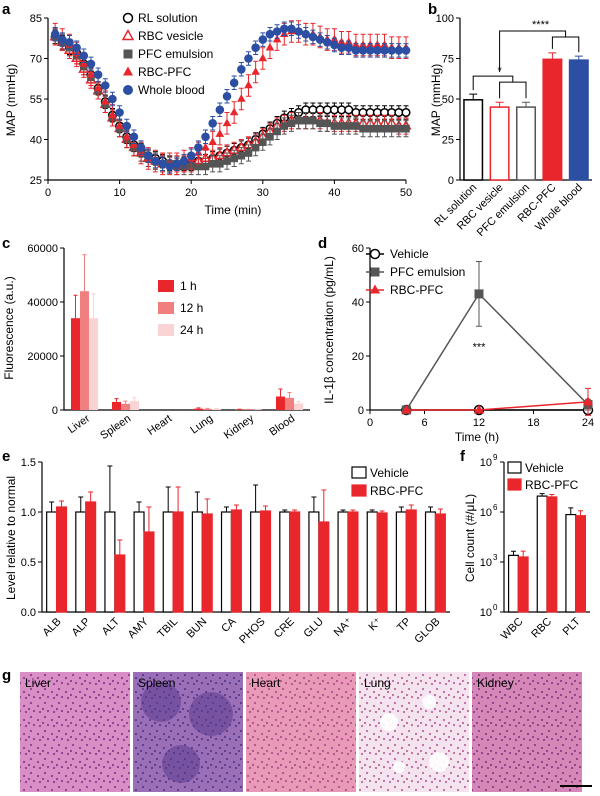 This screenshot has height=796, width=600. What do you see at coordinates (156, 683) in the screenshot?
I see `histology-label: Spleen` at bounding box center [156, 683].